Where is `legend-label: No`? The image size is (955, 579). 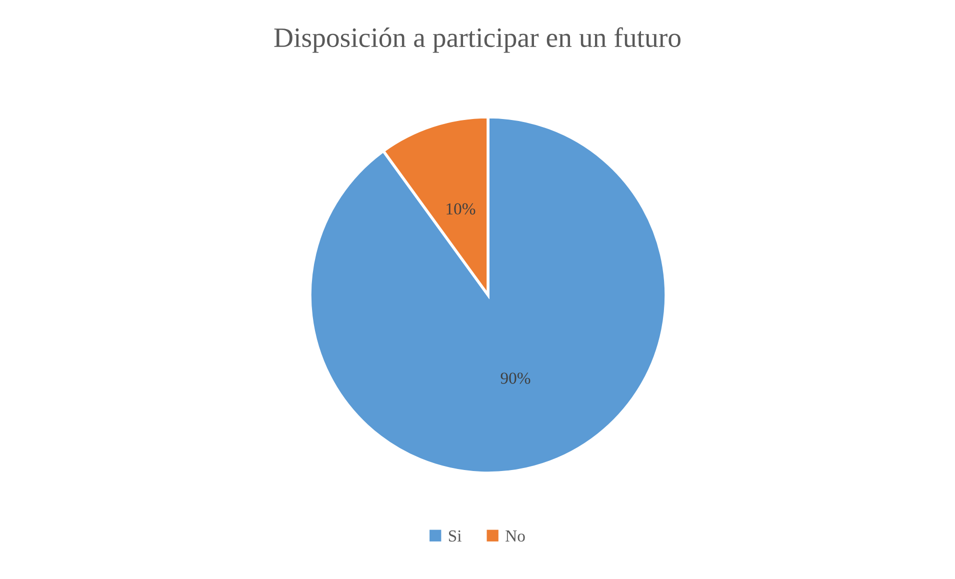
legend-label: No is located at coordinates (515, 536).